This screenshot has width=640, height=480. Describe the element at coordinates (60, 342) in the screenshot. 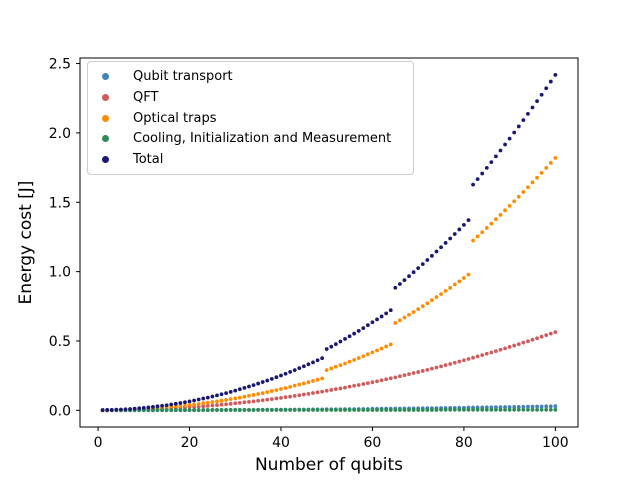

I see `y-tick-label: 0.5` at that location.